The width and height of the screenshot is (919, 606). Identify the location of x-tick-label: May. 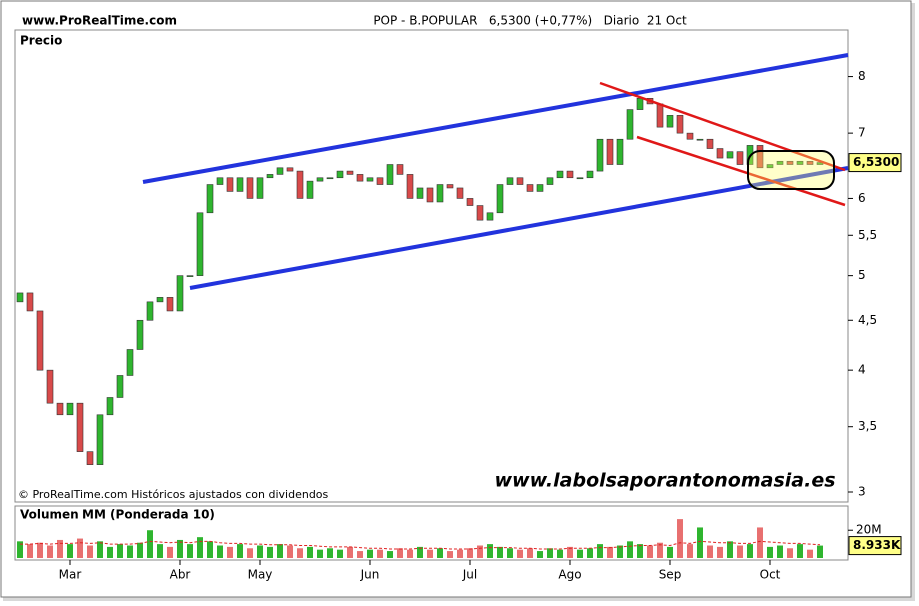
(260, 575).